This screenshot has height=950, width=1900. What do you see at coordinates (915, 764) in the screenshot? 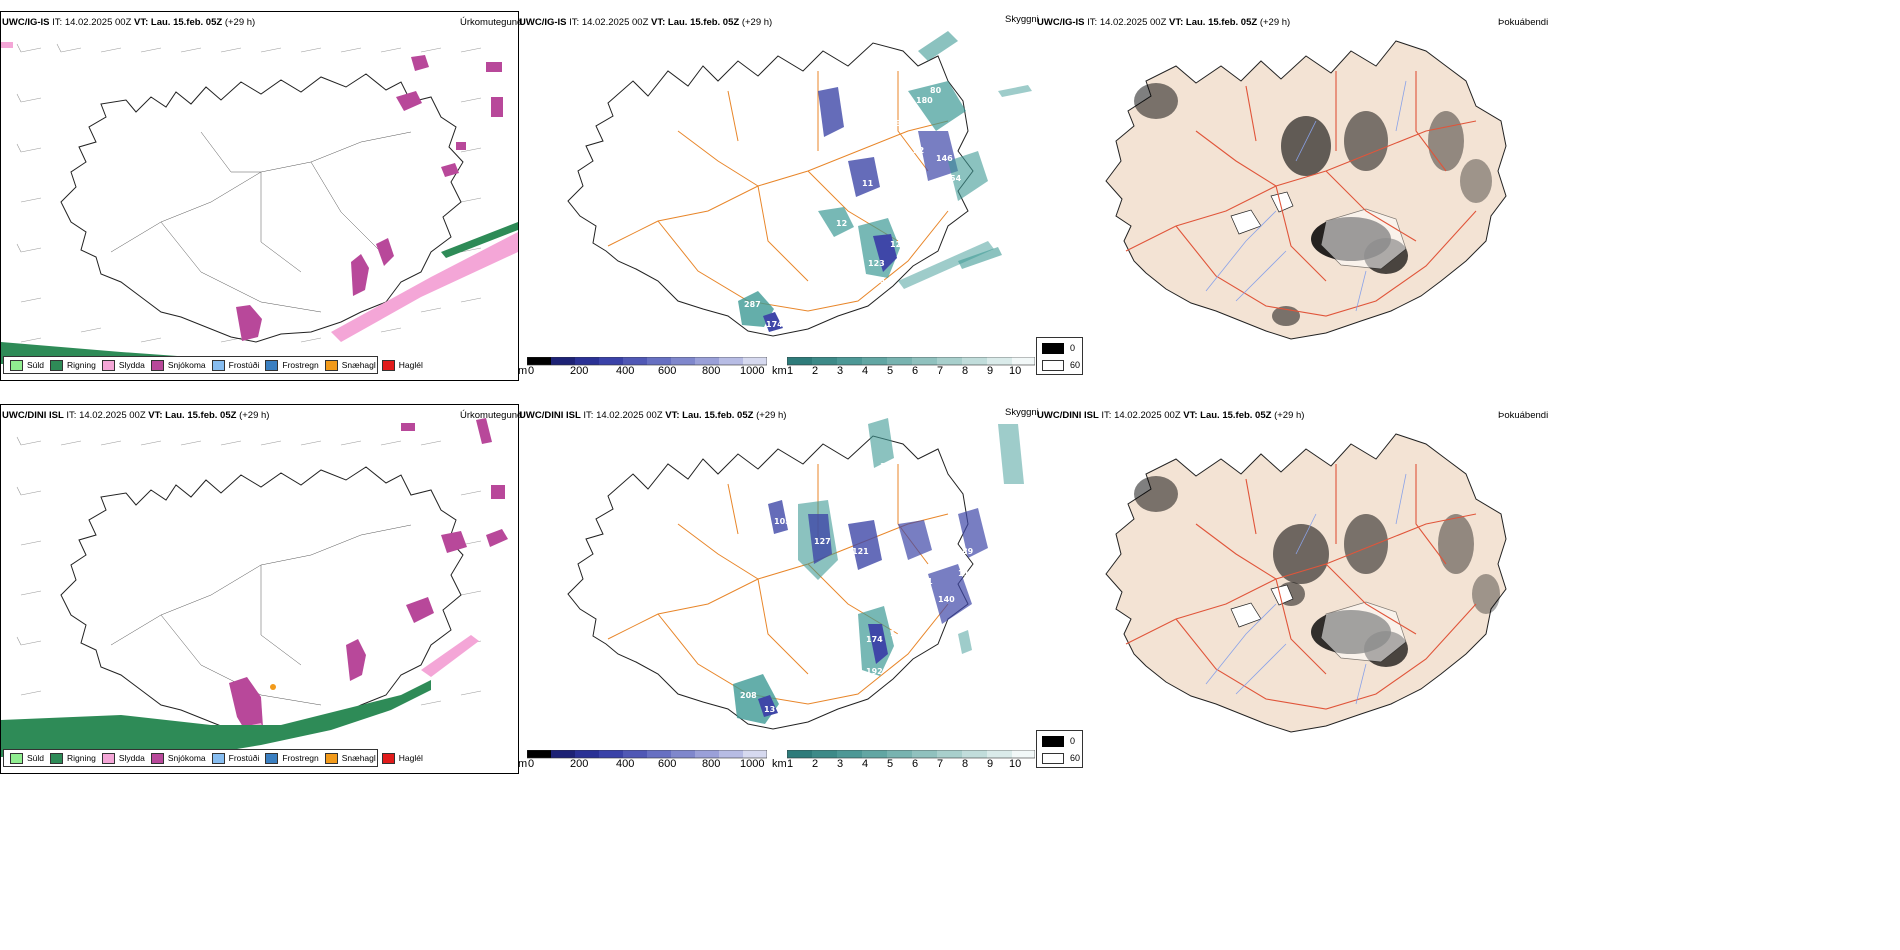
I see `vis-tick: 6` at bounding box center [915, 764].